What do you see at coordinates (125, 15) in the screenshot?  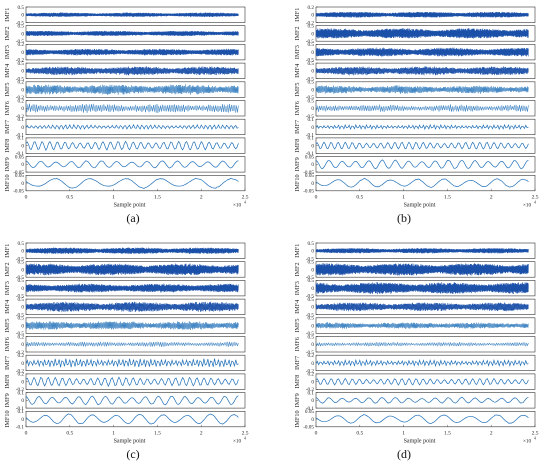 I see `imf-row-imf1: 0.5 0-0.5 IMF1` at bounding box center [125, 15].